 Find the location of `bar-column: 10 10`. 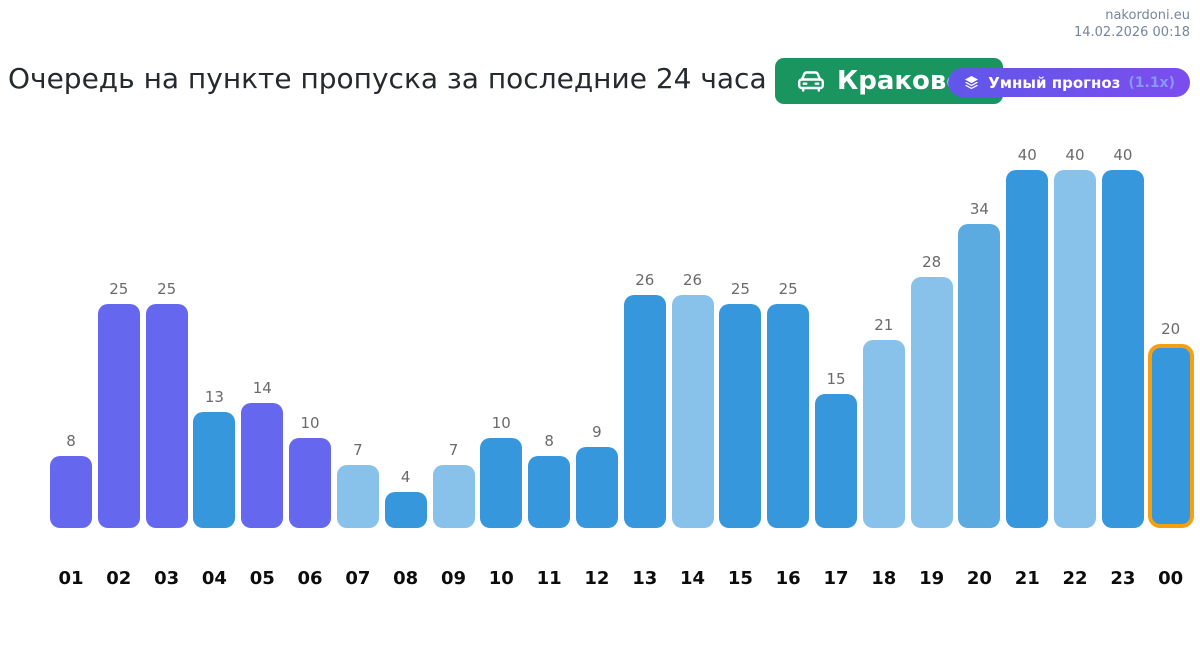

bar-column: 10 10 is located at coordinates (501, 501).